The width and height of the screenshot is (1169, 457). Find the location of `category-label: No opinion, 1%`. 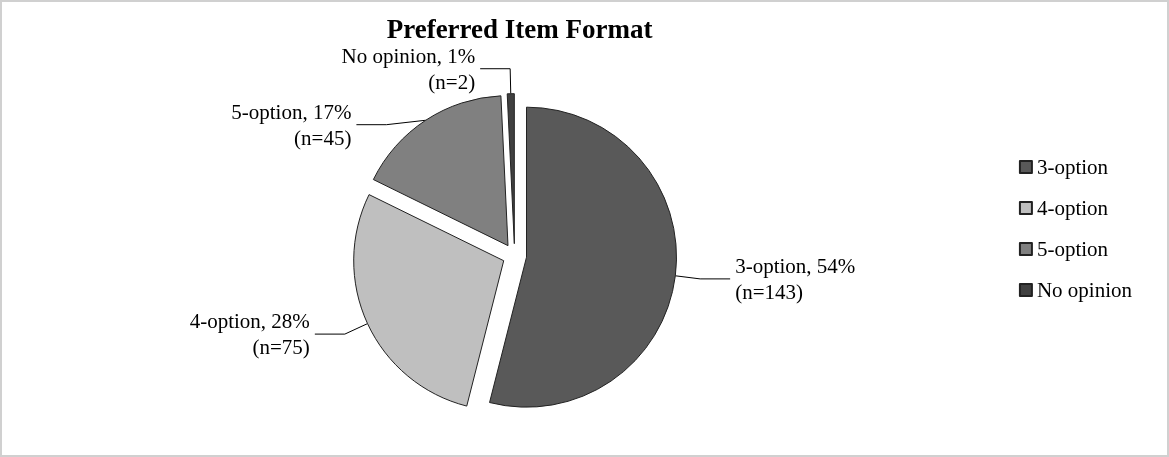

category-label: No opinion, 1% is located at coordinates (408, 55).